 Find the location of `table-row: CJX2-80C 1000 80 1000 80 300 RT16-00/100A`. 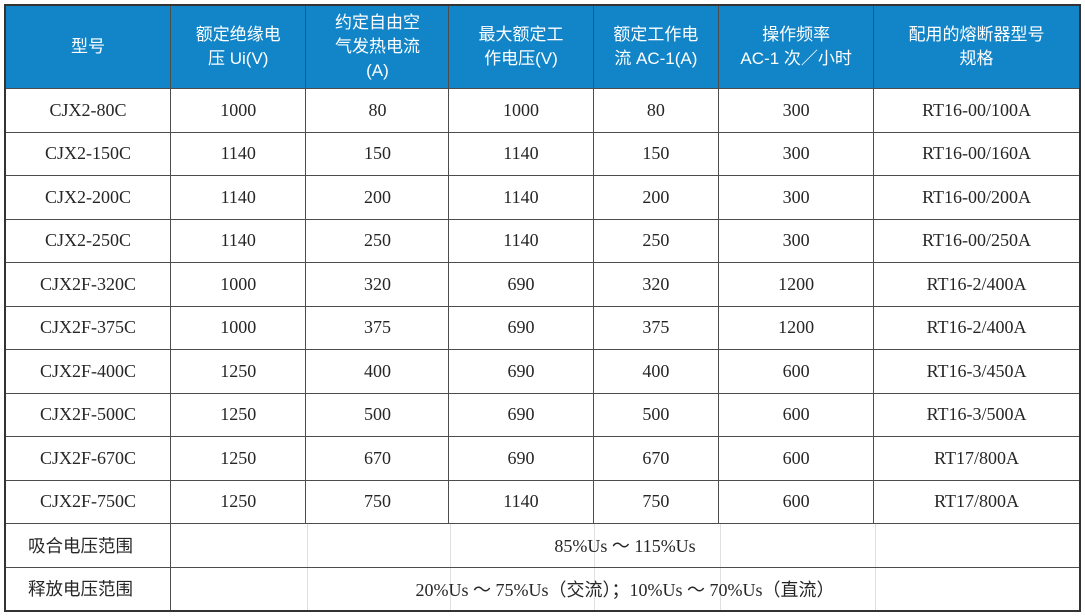

table-row: CJX2-80C 1000 80 1000 80 300 RT16-00/100A is located at coordinates (542, 110).